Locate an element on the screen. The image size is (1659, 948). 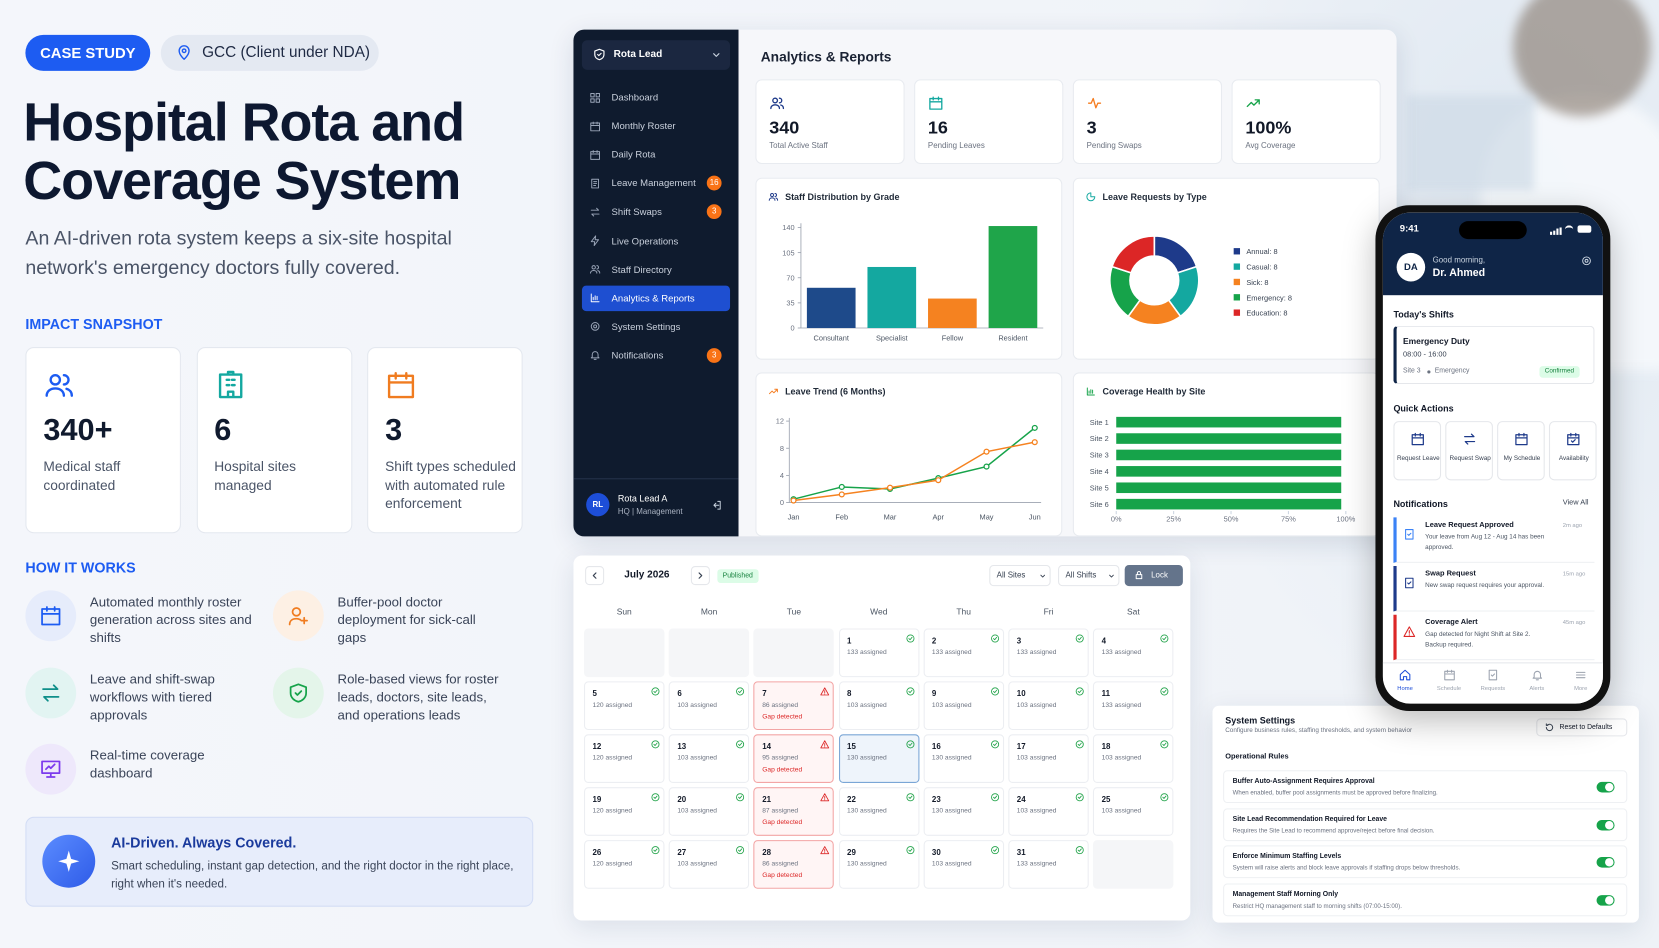
menu-item: Monthly Roster is located at coordinates (643, 126).